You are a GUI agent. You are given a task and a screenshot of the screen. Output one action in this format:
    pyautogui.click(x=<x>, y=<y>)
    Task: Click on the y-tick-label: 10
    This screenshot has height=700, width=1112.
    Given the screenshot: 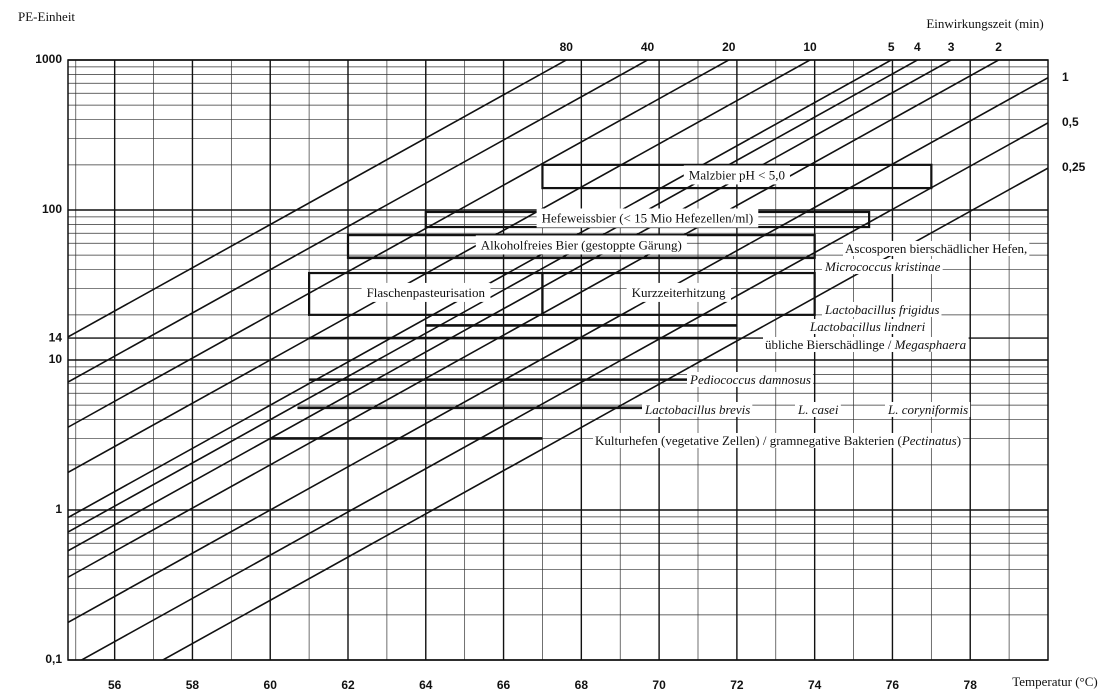 What is the action you would take?
    pyautogui.click(x=56, y=359)
    